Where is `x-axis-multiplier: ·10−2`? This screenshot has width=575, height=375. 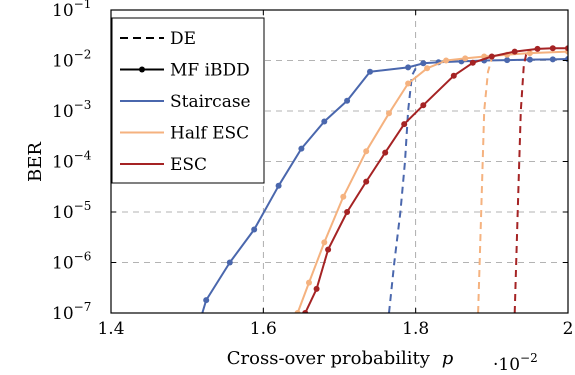 x-axis-multiplier: ·10−2 is located at coordinates (515, 363).